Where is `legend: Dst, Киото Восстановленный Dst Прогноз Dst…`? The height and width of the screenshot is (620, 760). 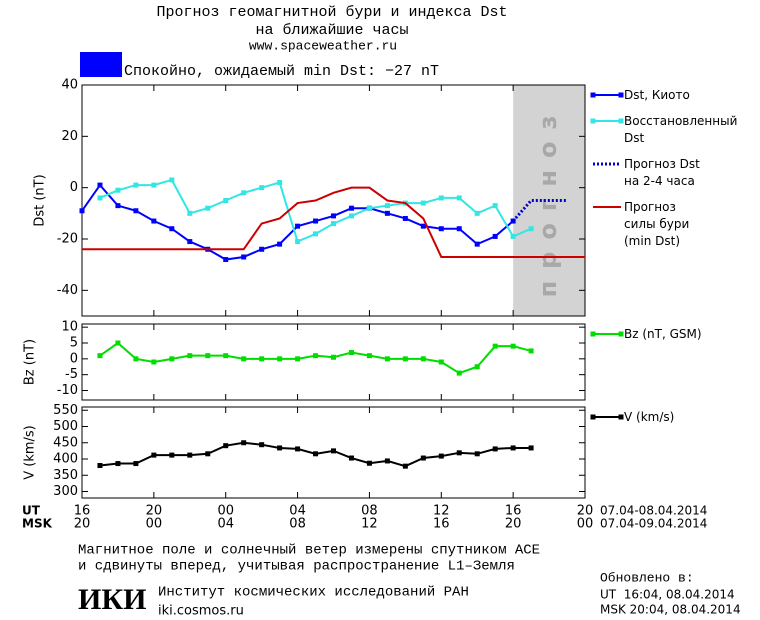
legend: Dst, Киото Восстановленный Dst Прогноз Dst… is located at coordinates (663, 168).